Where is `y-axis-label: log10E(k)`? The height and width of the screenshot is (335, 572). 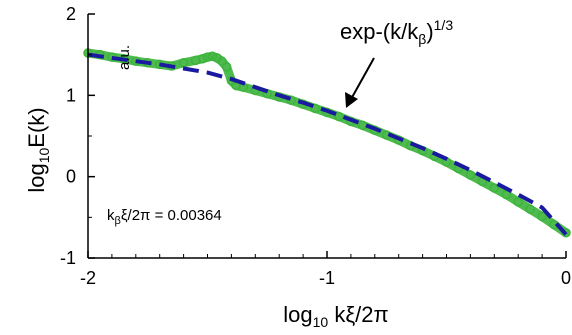
y-axis-label: log10E(k) is located at coordinates (38, 149).